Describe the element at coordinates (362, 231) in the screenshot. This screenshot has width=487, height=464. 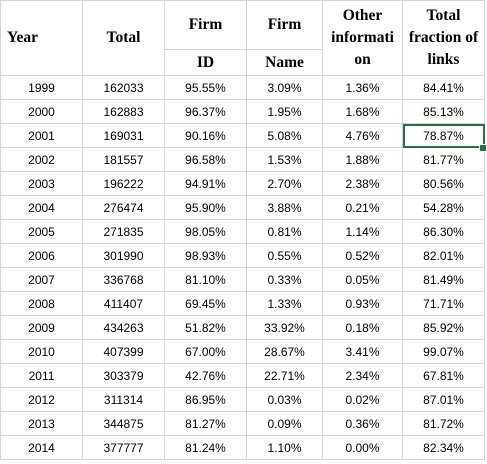
I see `cell-other-information: 1.14%` at that location.